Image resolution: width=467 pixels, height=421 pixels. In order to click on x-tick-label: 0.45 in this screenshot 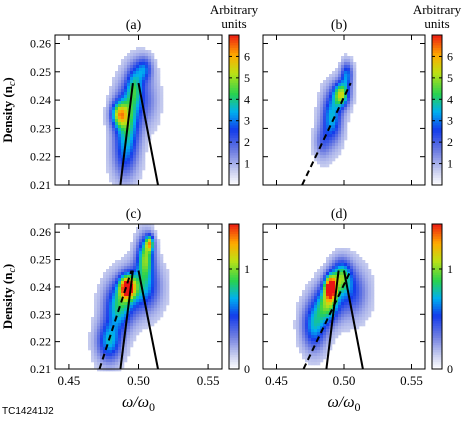, I will do `click(276, 380)`.